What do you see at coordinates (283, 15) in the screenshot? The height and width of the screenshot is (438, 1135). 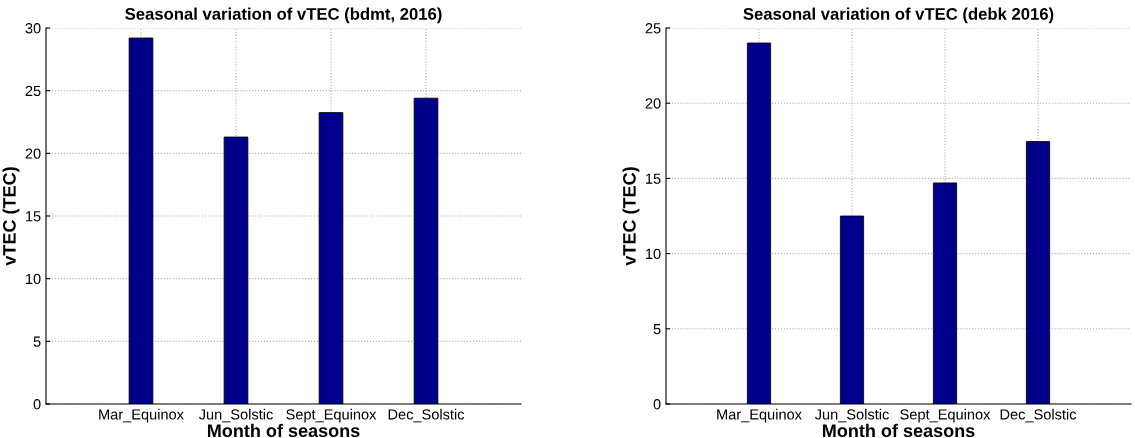 I see `chart-title: Seasonal variation of vTEC (bdmt, 2016)` at bounding box center [283, 15].